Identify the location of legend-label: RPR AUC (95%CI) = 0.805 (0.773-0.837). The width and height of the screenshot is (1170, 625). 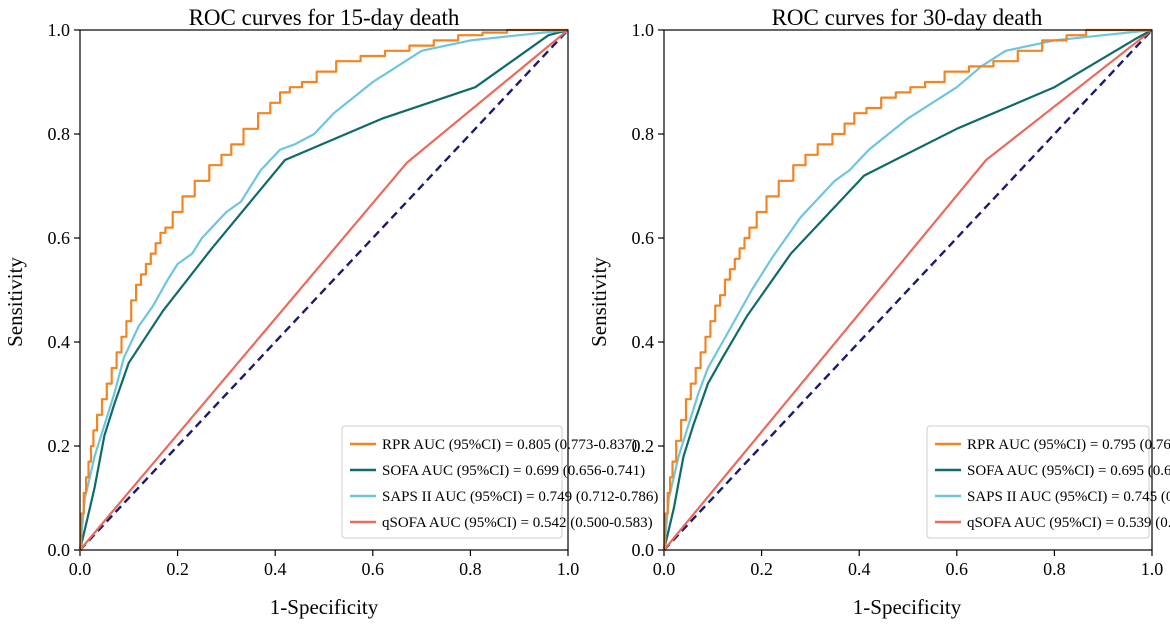
(509, 445).